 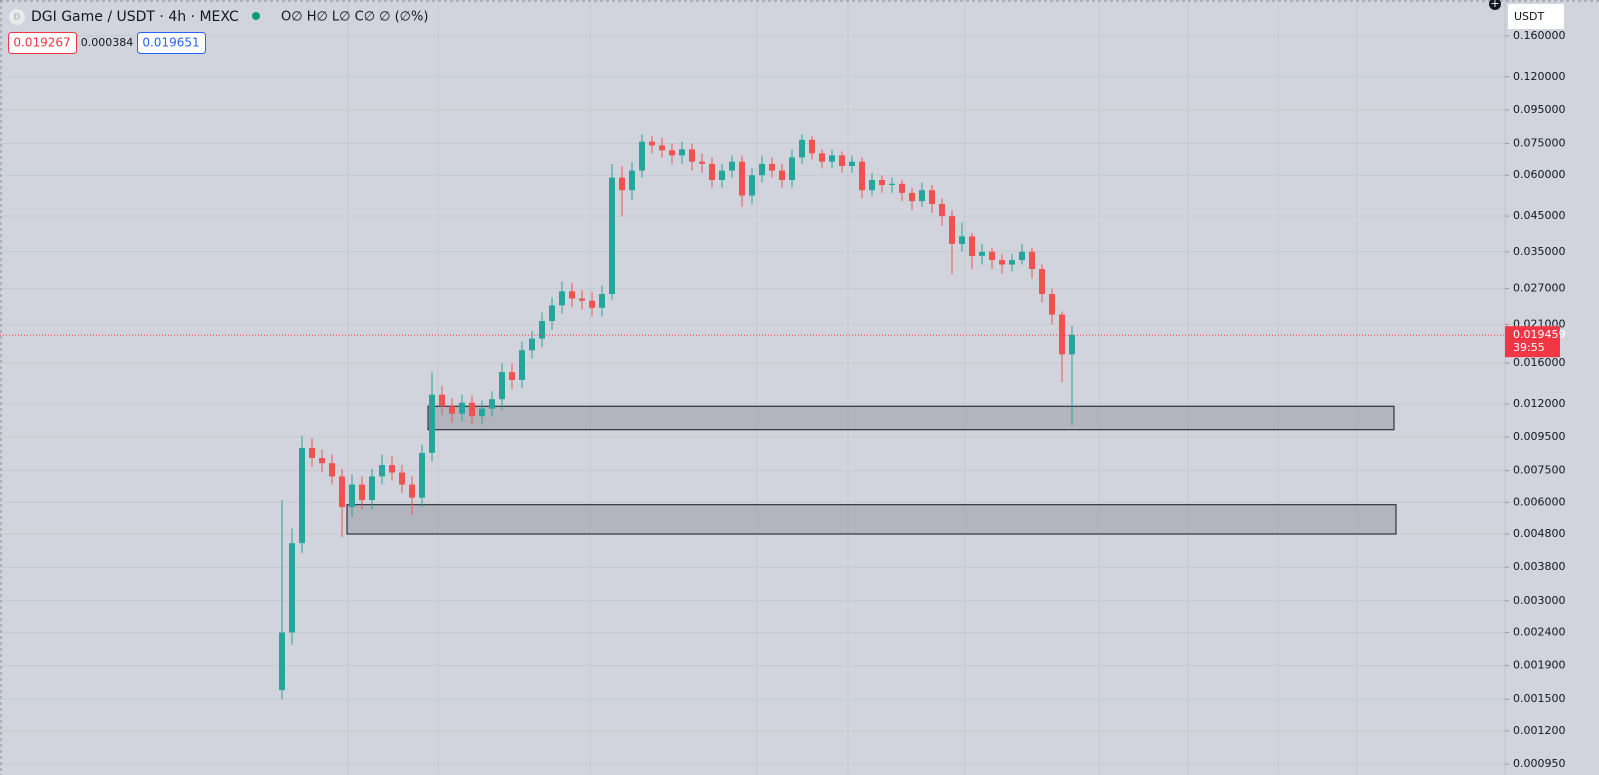 I want to click on y-tick-label: 0.016000, so click(x=1539, y=362).